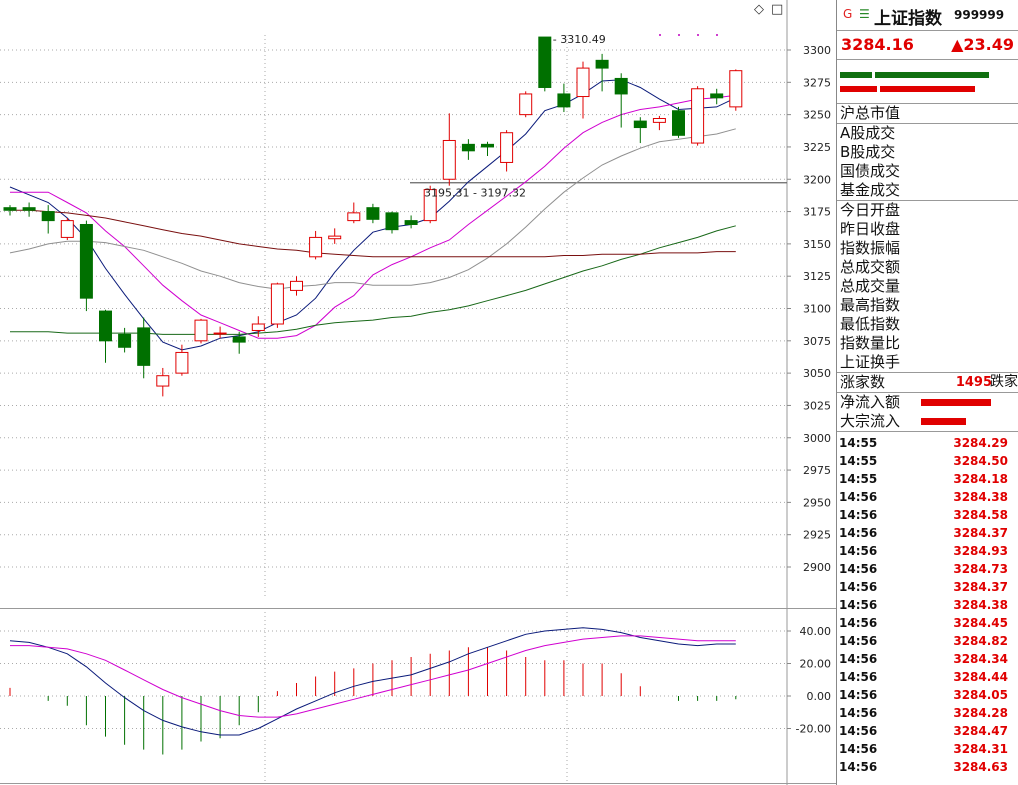 Image resolution: width=1018 pixels, height=785 pixels. What do you see at coordinates (980, 533) in the screenshot?
I see `tick-price: 3284.37` at bounding box center [980, 533].